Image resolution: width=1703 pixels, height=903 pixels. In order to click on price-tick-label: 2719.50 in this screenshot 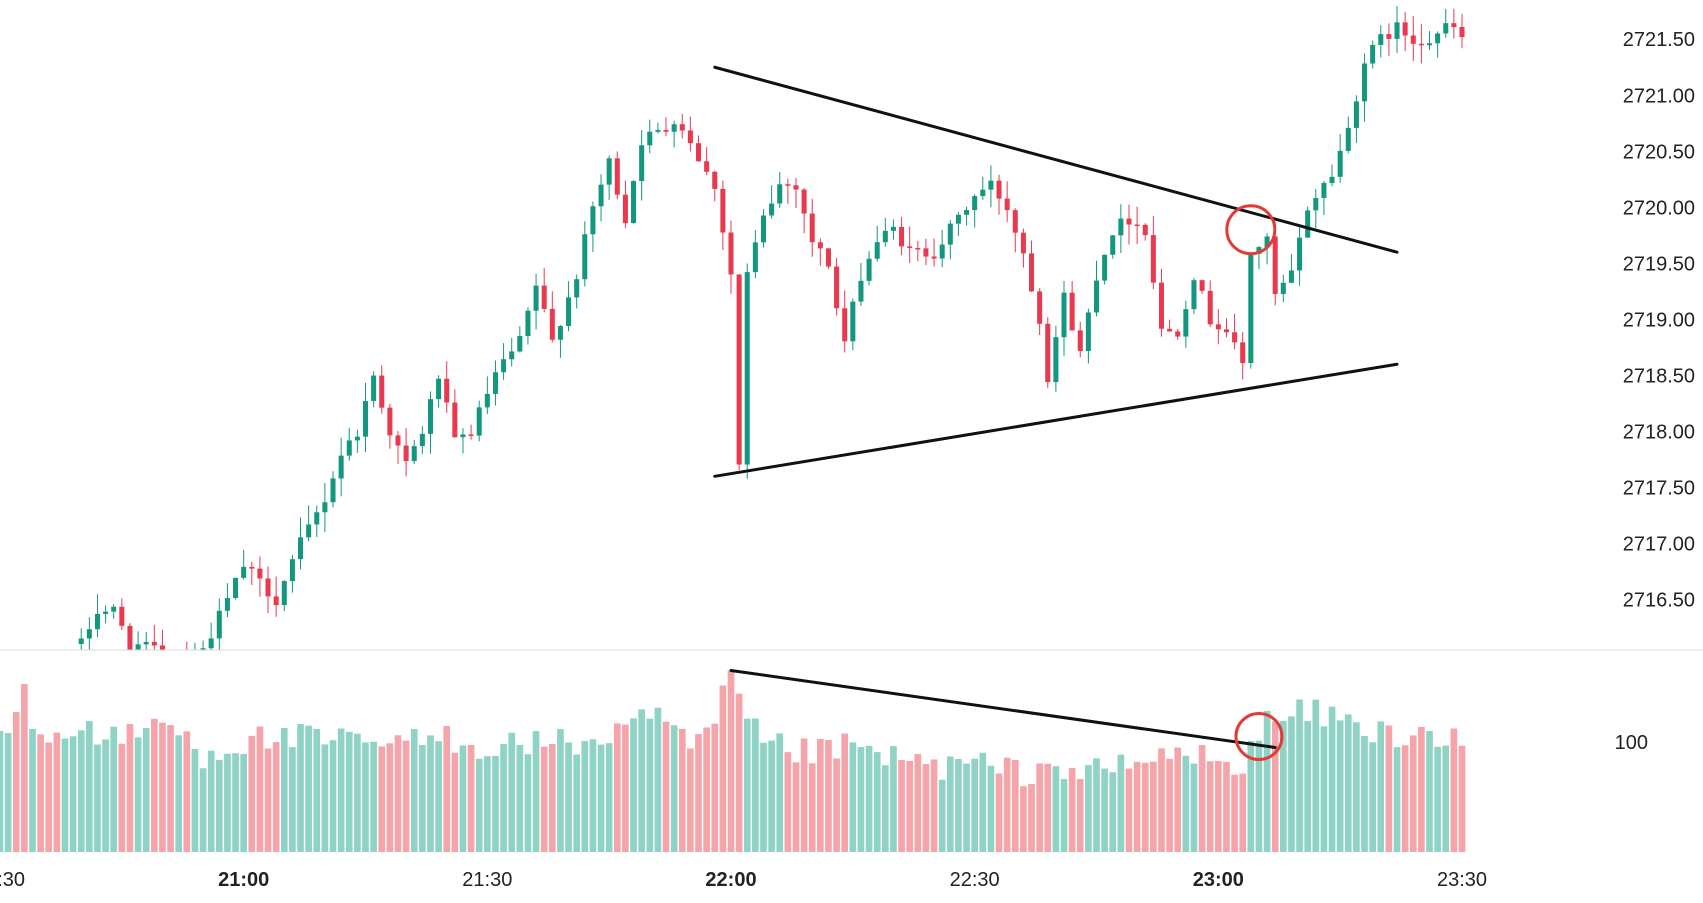, I will do `click(1659, 264)`.